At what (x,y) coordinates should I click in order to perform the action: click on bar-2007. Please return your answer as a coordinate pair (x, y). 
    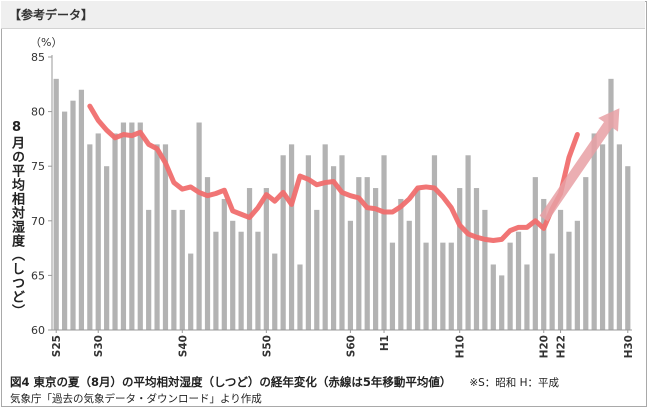
    Looking at the image, I should click on (535, 253).